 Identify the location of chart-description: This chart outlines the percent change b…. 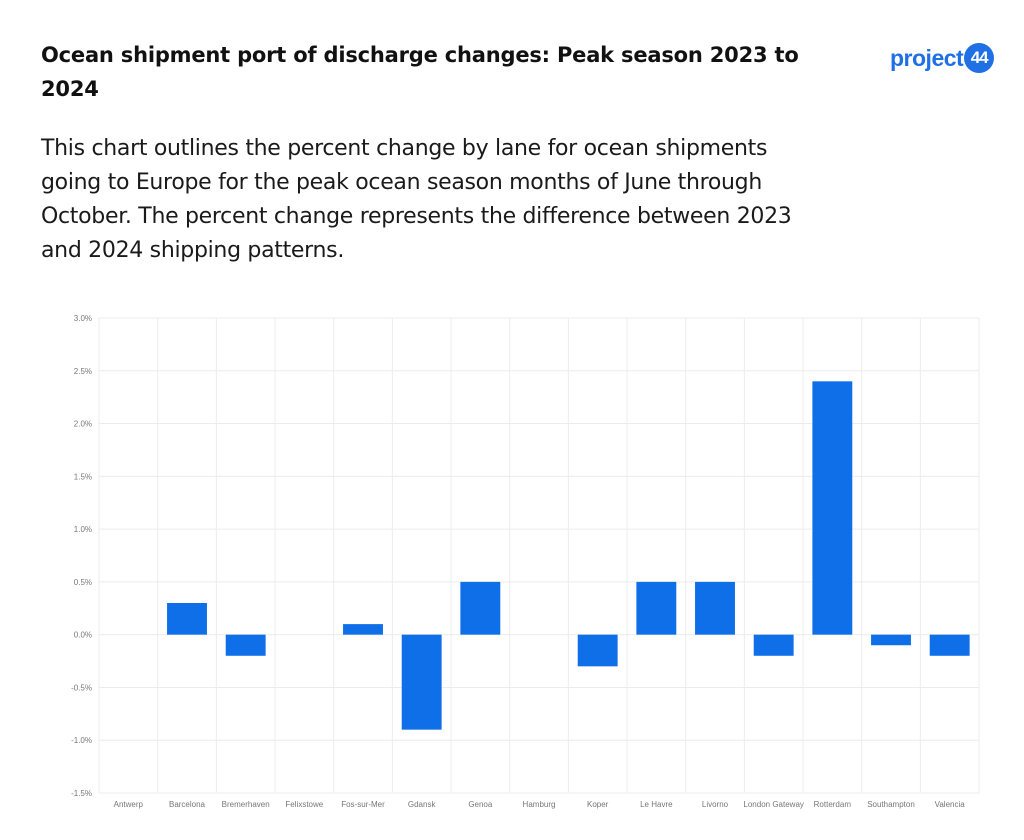
(416, 199).